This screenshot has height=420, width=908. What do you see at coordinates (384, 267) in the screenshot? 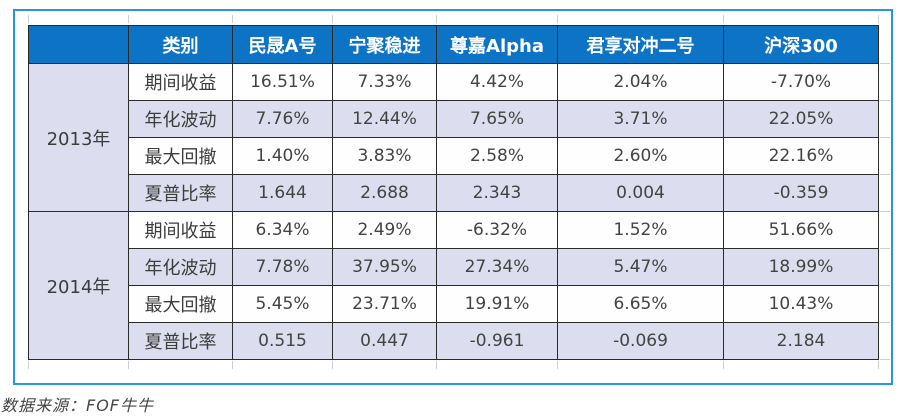
I see `value-cell: 37.95%` at bounding box center [384, 267].